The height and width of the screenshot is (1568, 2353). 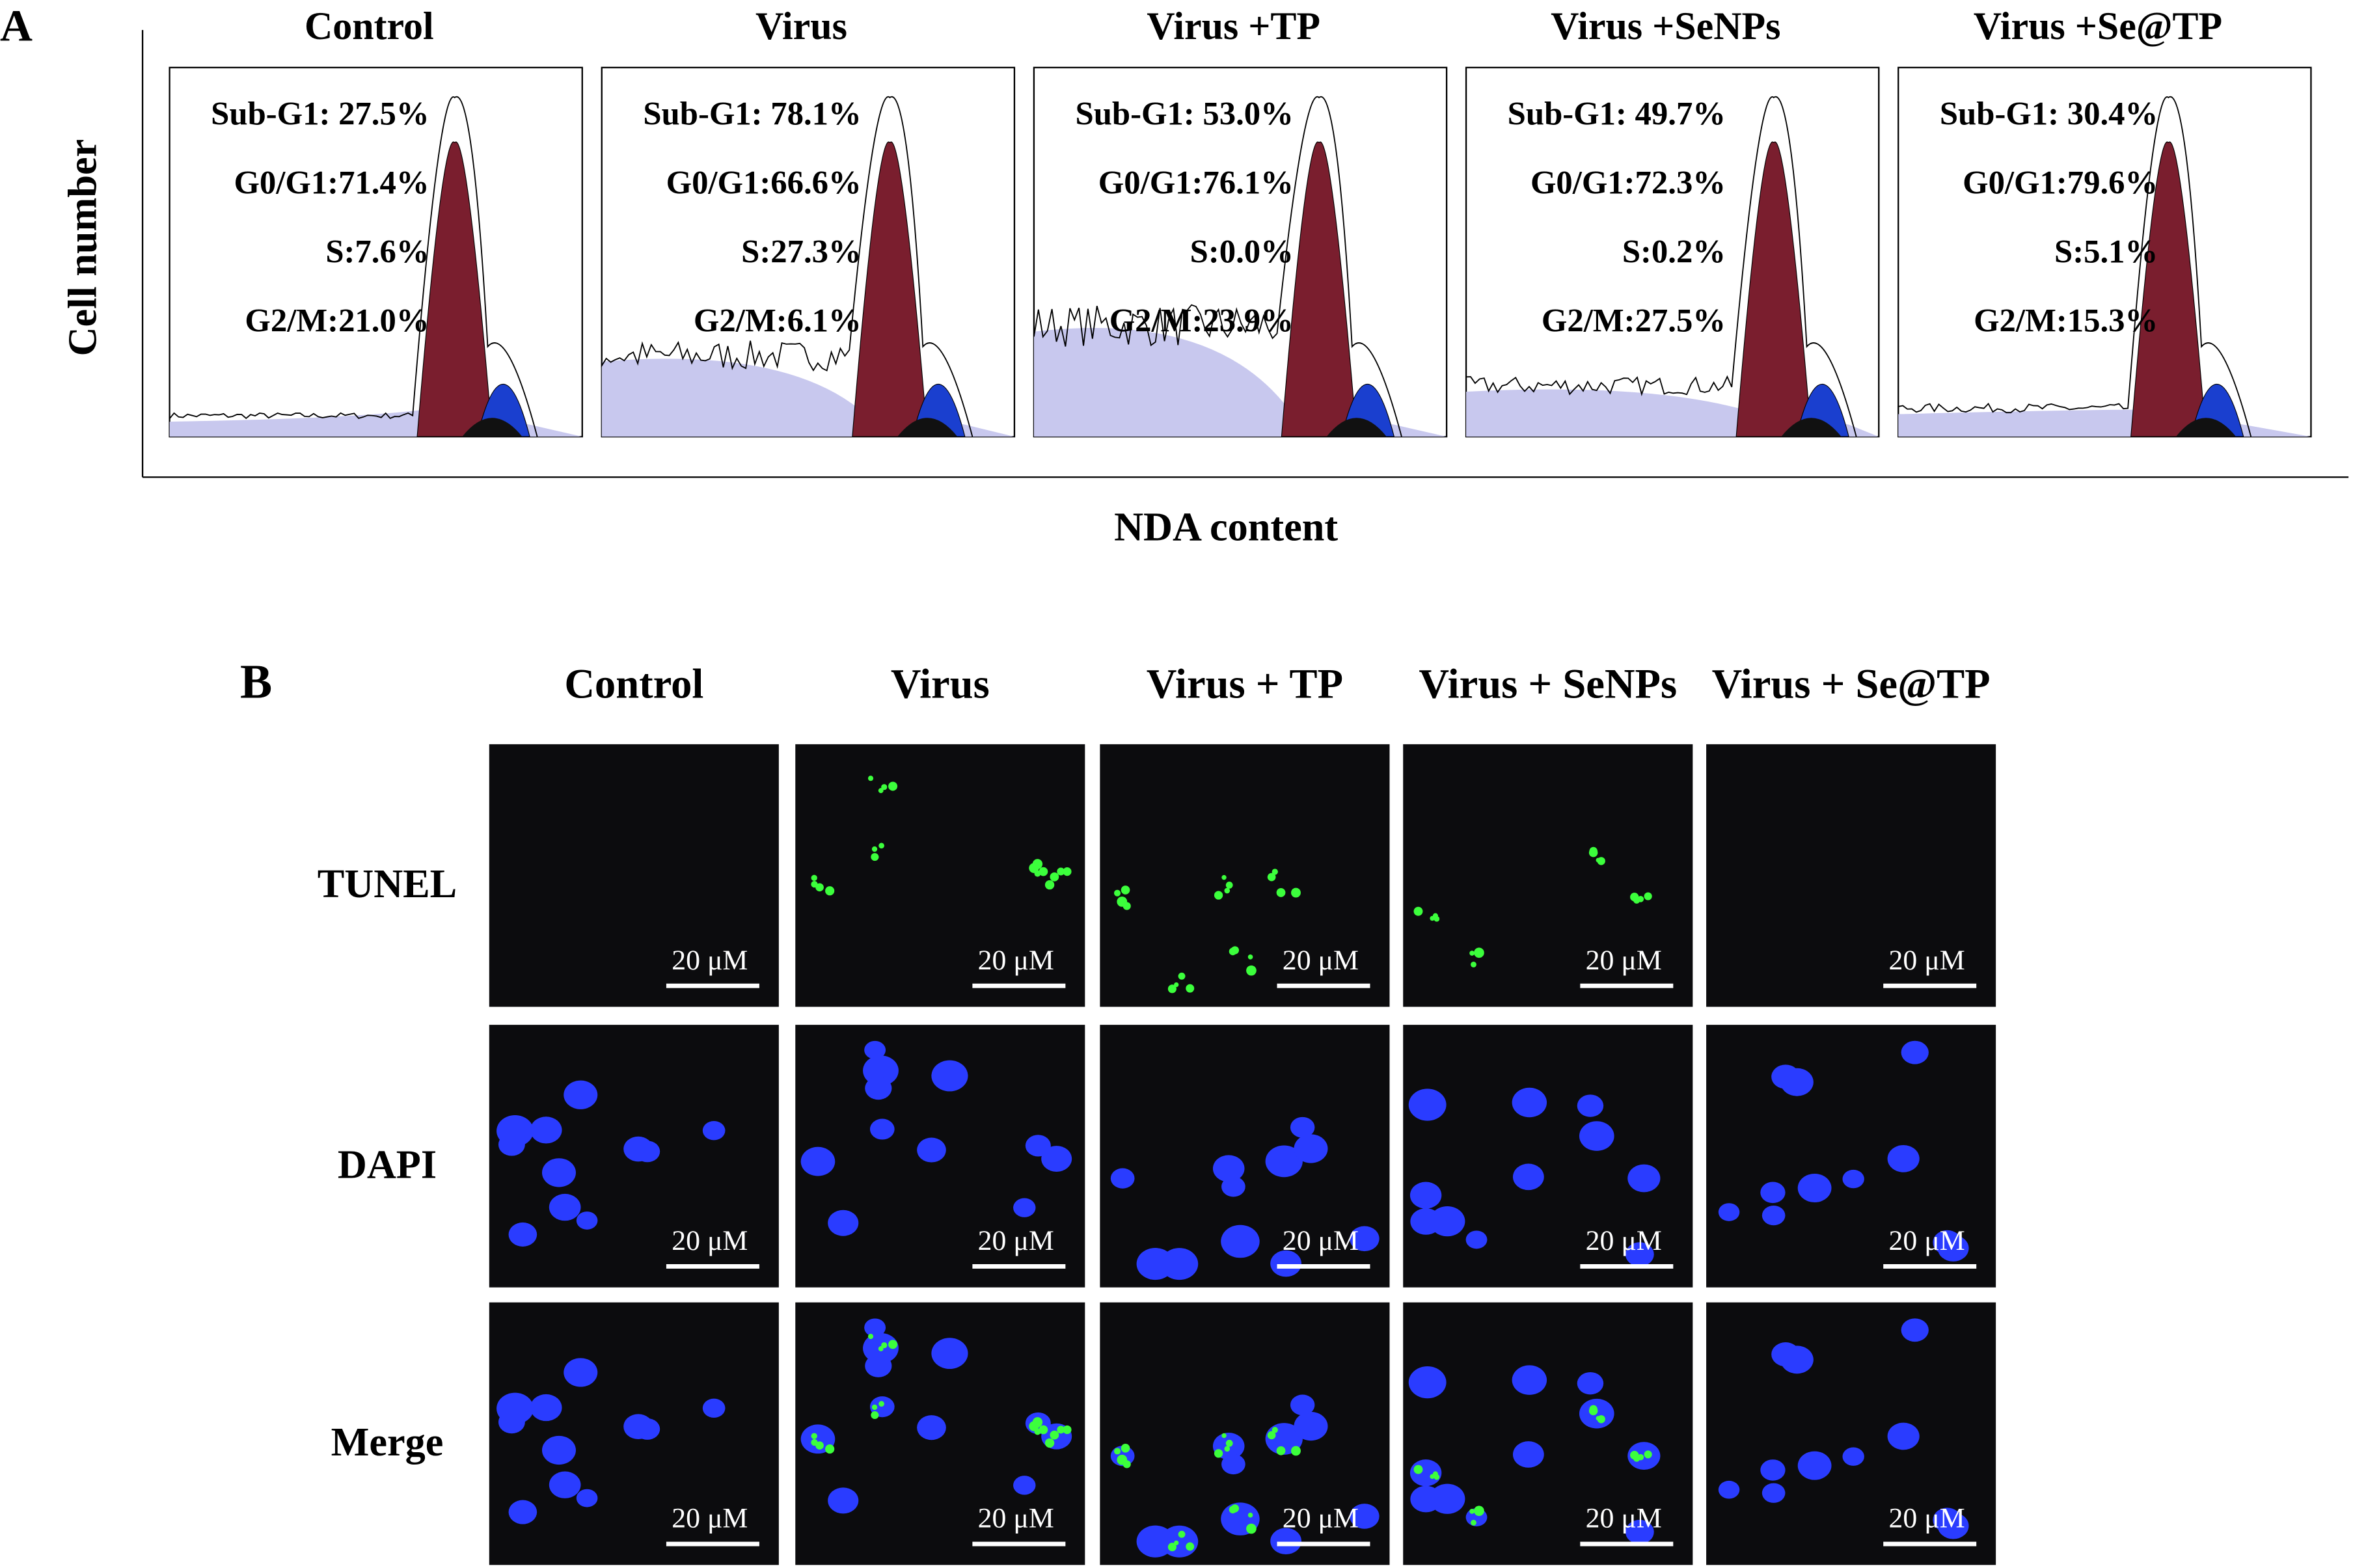 I want to click on y-axis-label: Cell number, so click(x=83, y=248).